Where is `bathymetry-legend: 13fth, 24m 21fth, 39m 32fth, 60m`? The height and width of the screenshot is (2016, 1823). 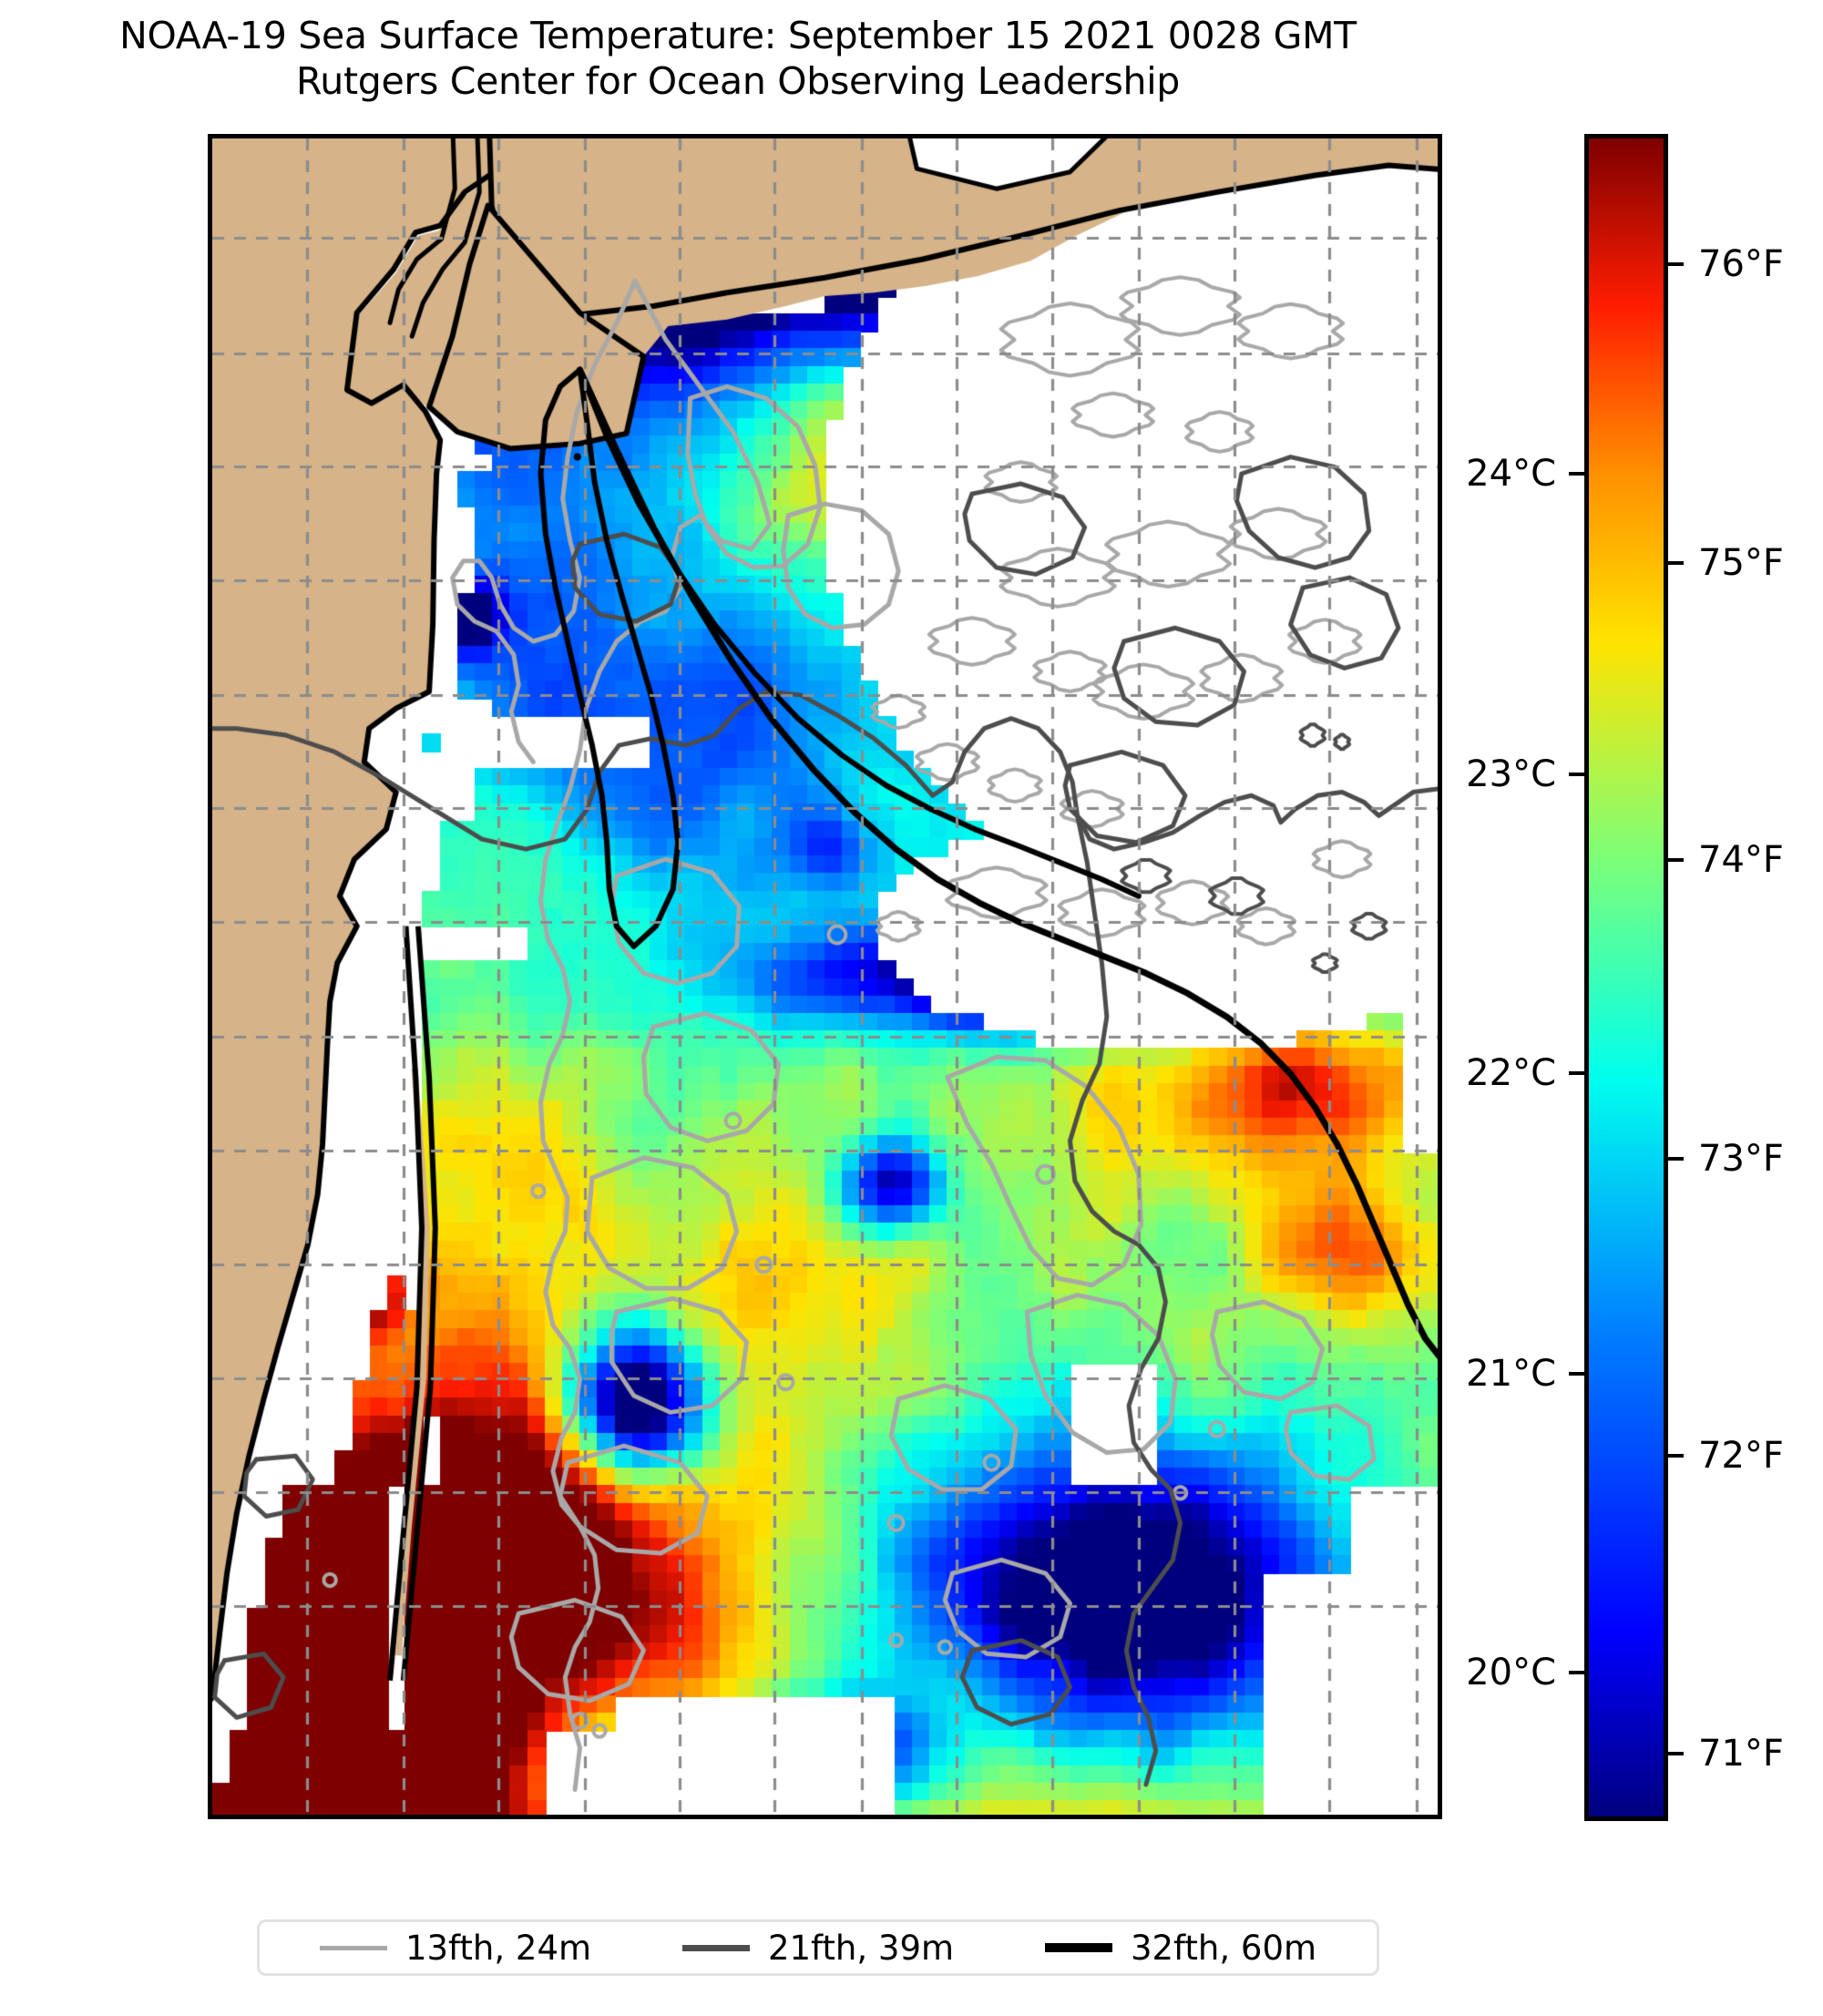
bathymetry-legend: 13fth, 24m 21fth, 39m 32fth, 60m is located at coordinates (818, 1947).